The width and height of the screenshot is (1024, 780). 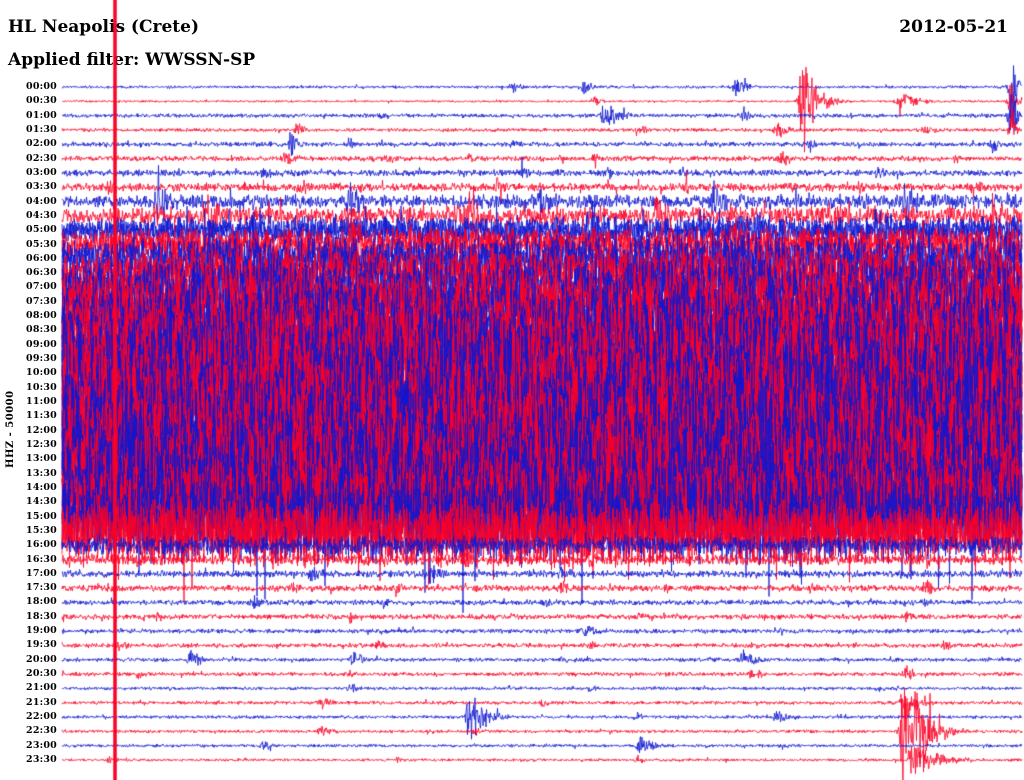 What do you see at coordinates (41, 502) in the screenshot?
I see `time-label: 14:30` at bounding box center [41, 502].